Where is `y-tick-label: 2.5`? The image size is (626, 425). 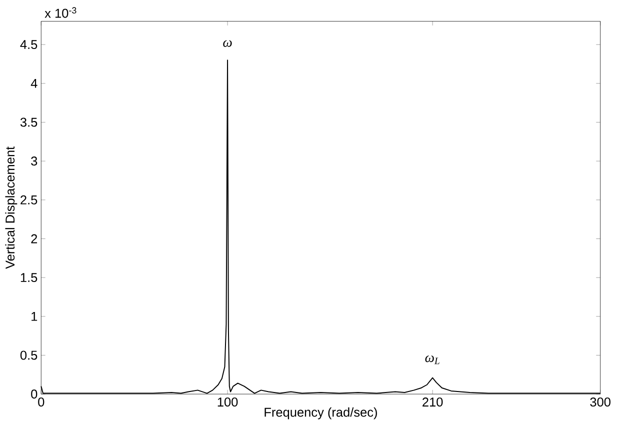
y-tick-label: 2.5 is located at coordinates (29, 200).